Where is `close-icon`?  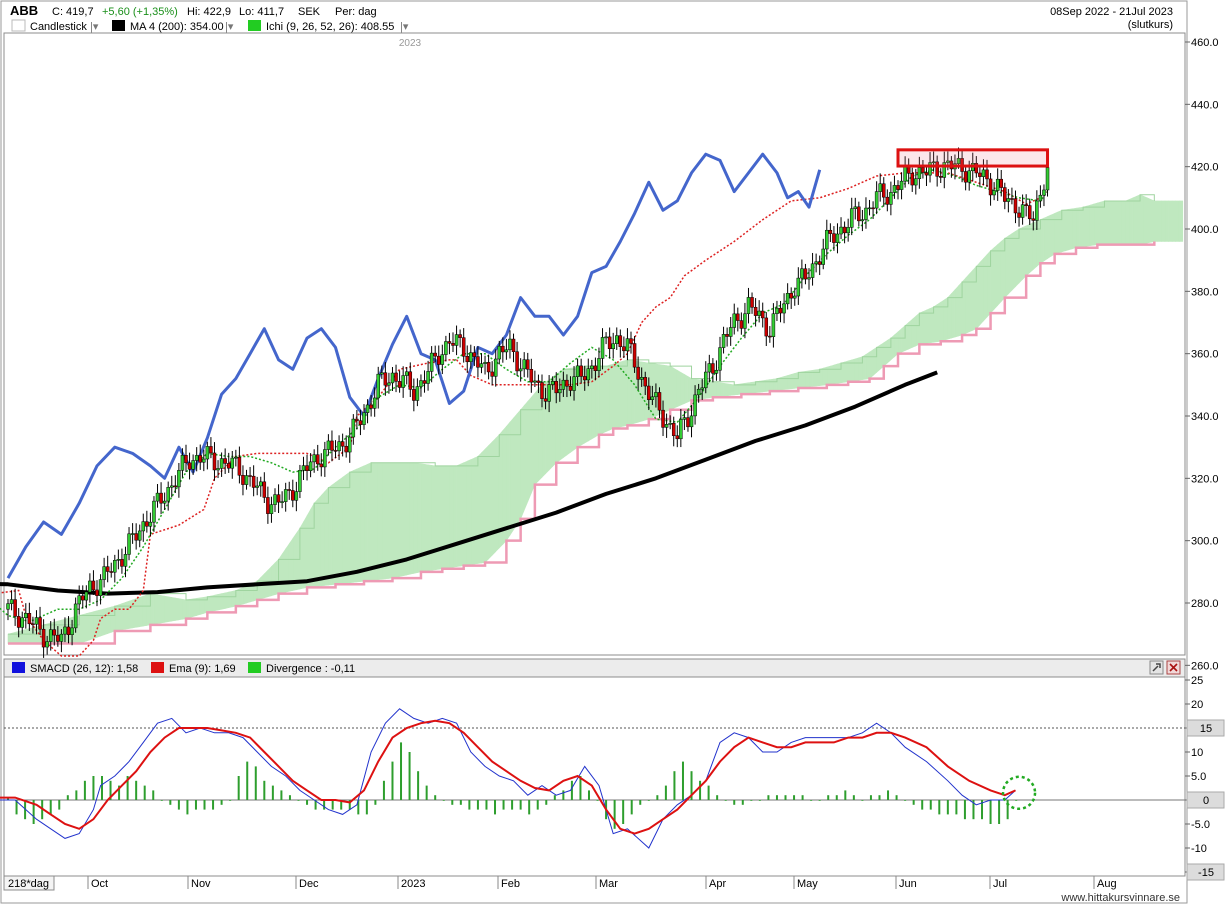
close-icon is located at coordinates (1173, 667).